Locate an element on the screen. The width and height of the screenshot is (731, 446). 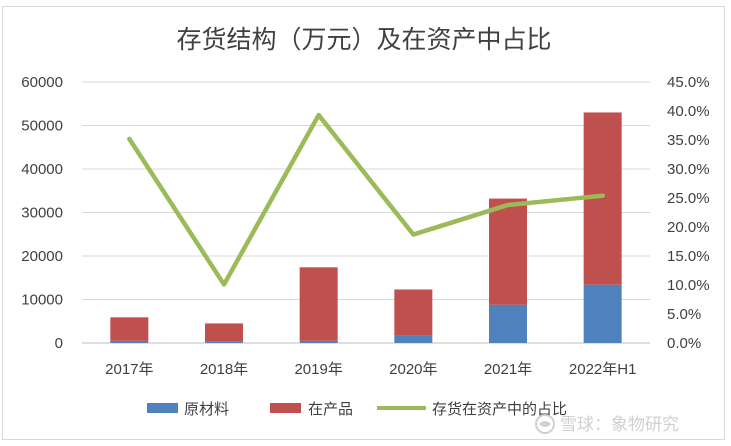
right-axis-tick-label: 45.0% is located at coordinates (688, 82).